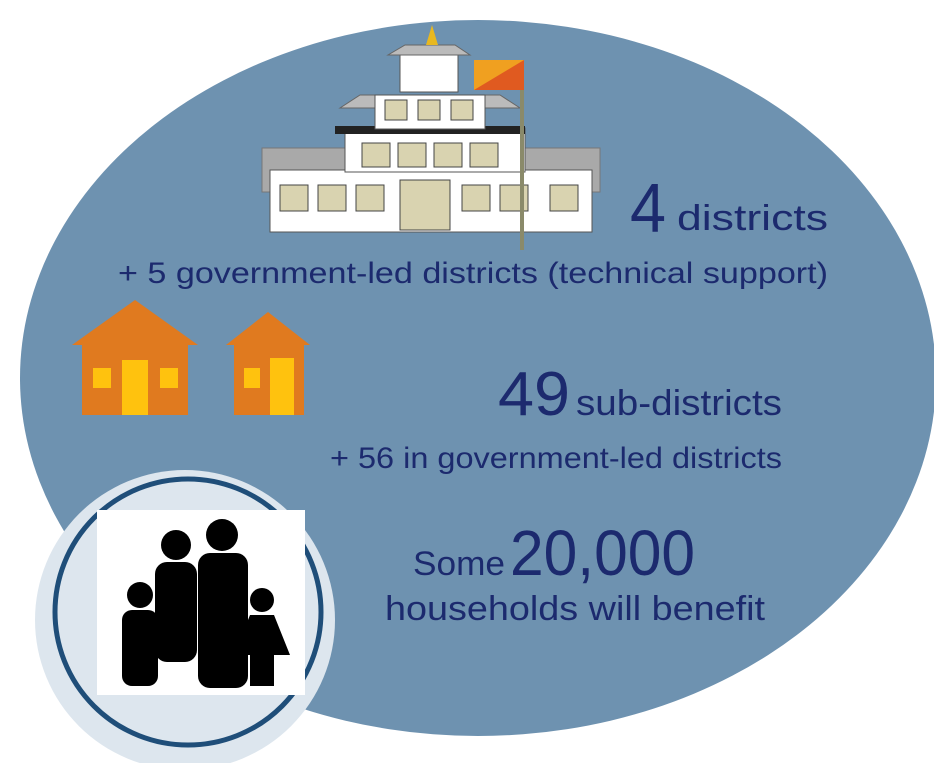 This screenshot has height=763, width=934. I want to click on stat-number: 20,000, so click(602, 553).